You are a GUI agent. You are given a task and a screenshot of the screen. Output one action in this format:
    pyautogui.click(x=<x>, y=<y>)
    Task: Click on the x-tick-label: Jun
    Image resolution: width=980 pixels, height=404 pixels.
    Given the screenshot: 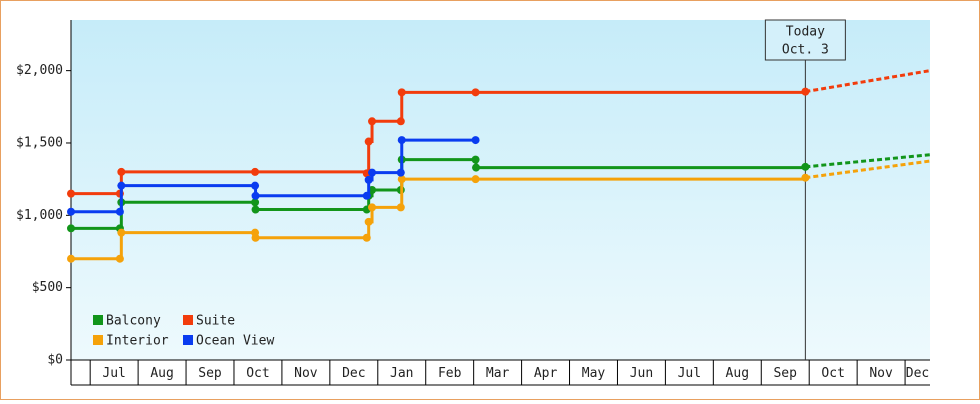 What is the action you would take?
    pyautogui.click(x=641, y=373)
    